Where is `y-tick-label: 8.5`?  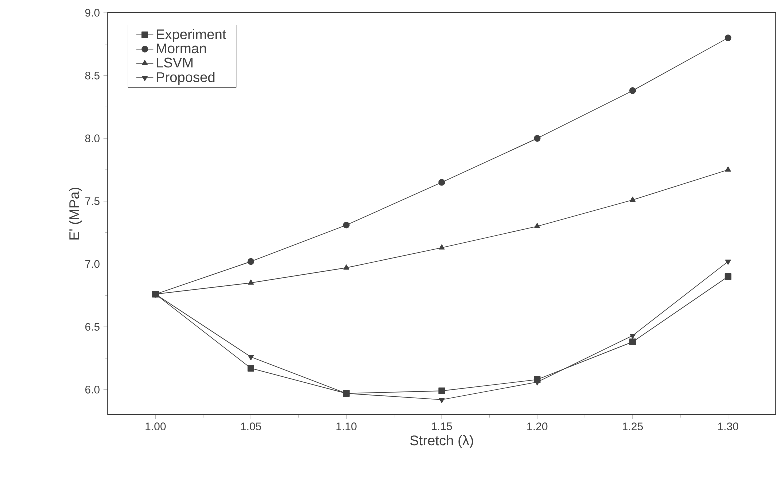 y-tick-label: 8.5 is located at coordinates (92, 76).